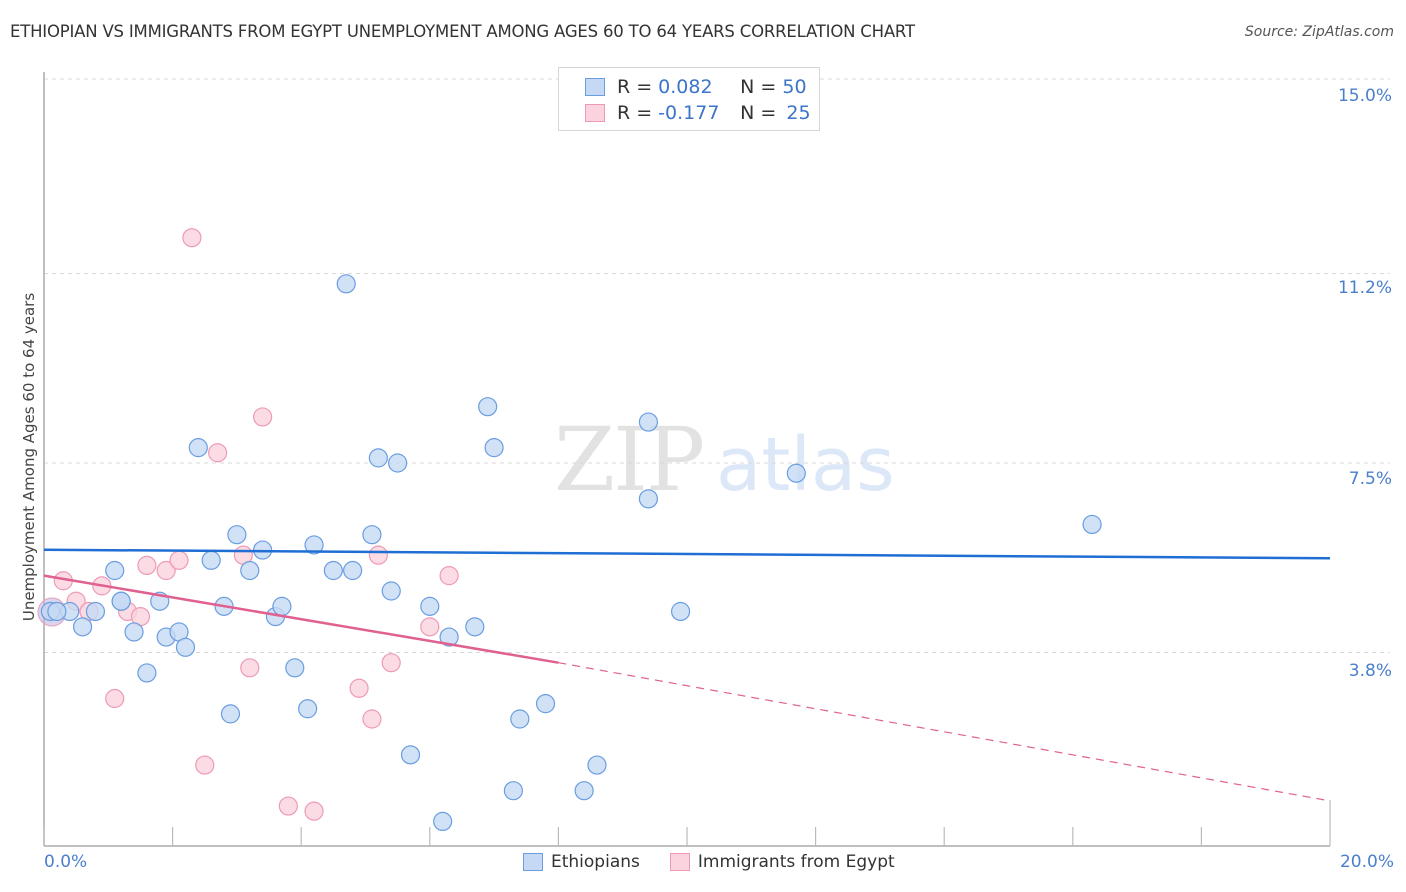 This screenshot has width=1406, height=892. Describe the element at coordinates (679, 862) in the screenshot. I see `egypt-swatch-icon` at that location.